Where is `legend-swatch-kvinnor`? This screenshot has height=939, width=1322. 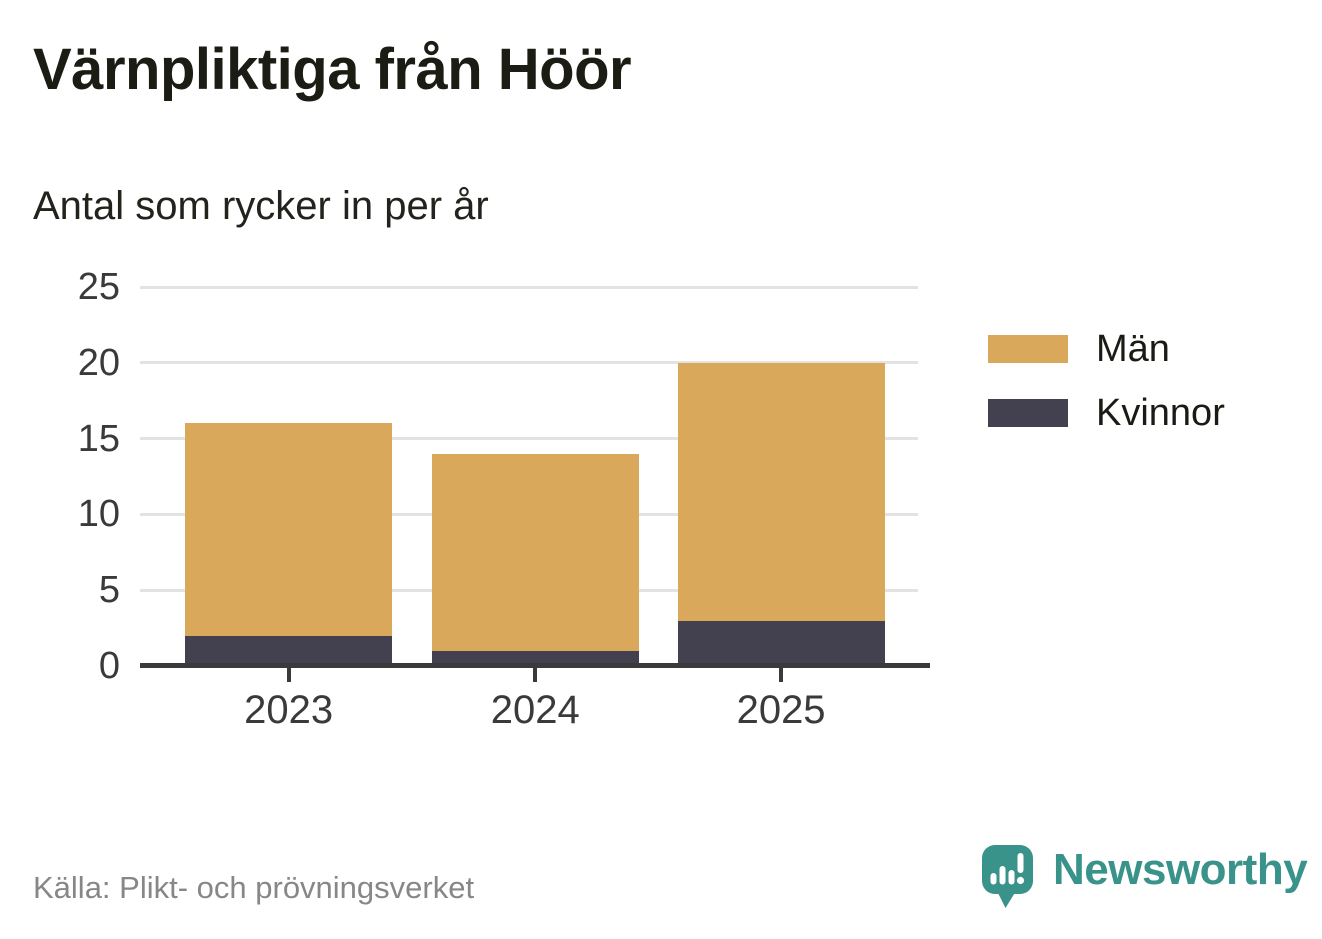
legend-swatch-kvinnor is located at coordinates (1028, 413).